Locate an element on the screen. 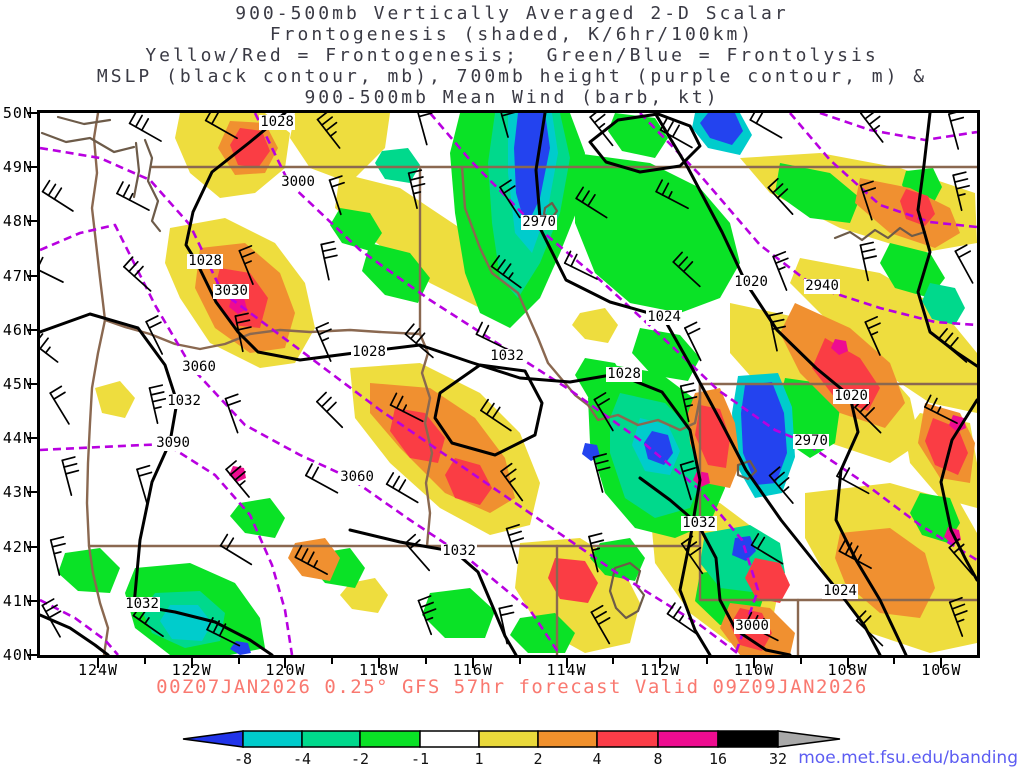 The height and width of the screenshot is (768, 1024). contour-1032-west is located at coordinates (157, 483).